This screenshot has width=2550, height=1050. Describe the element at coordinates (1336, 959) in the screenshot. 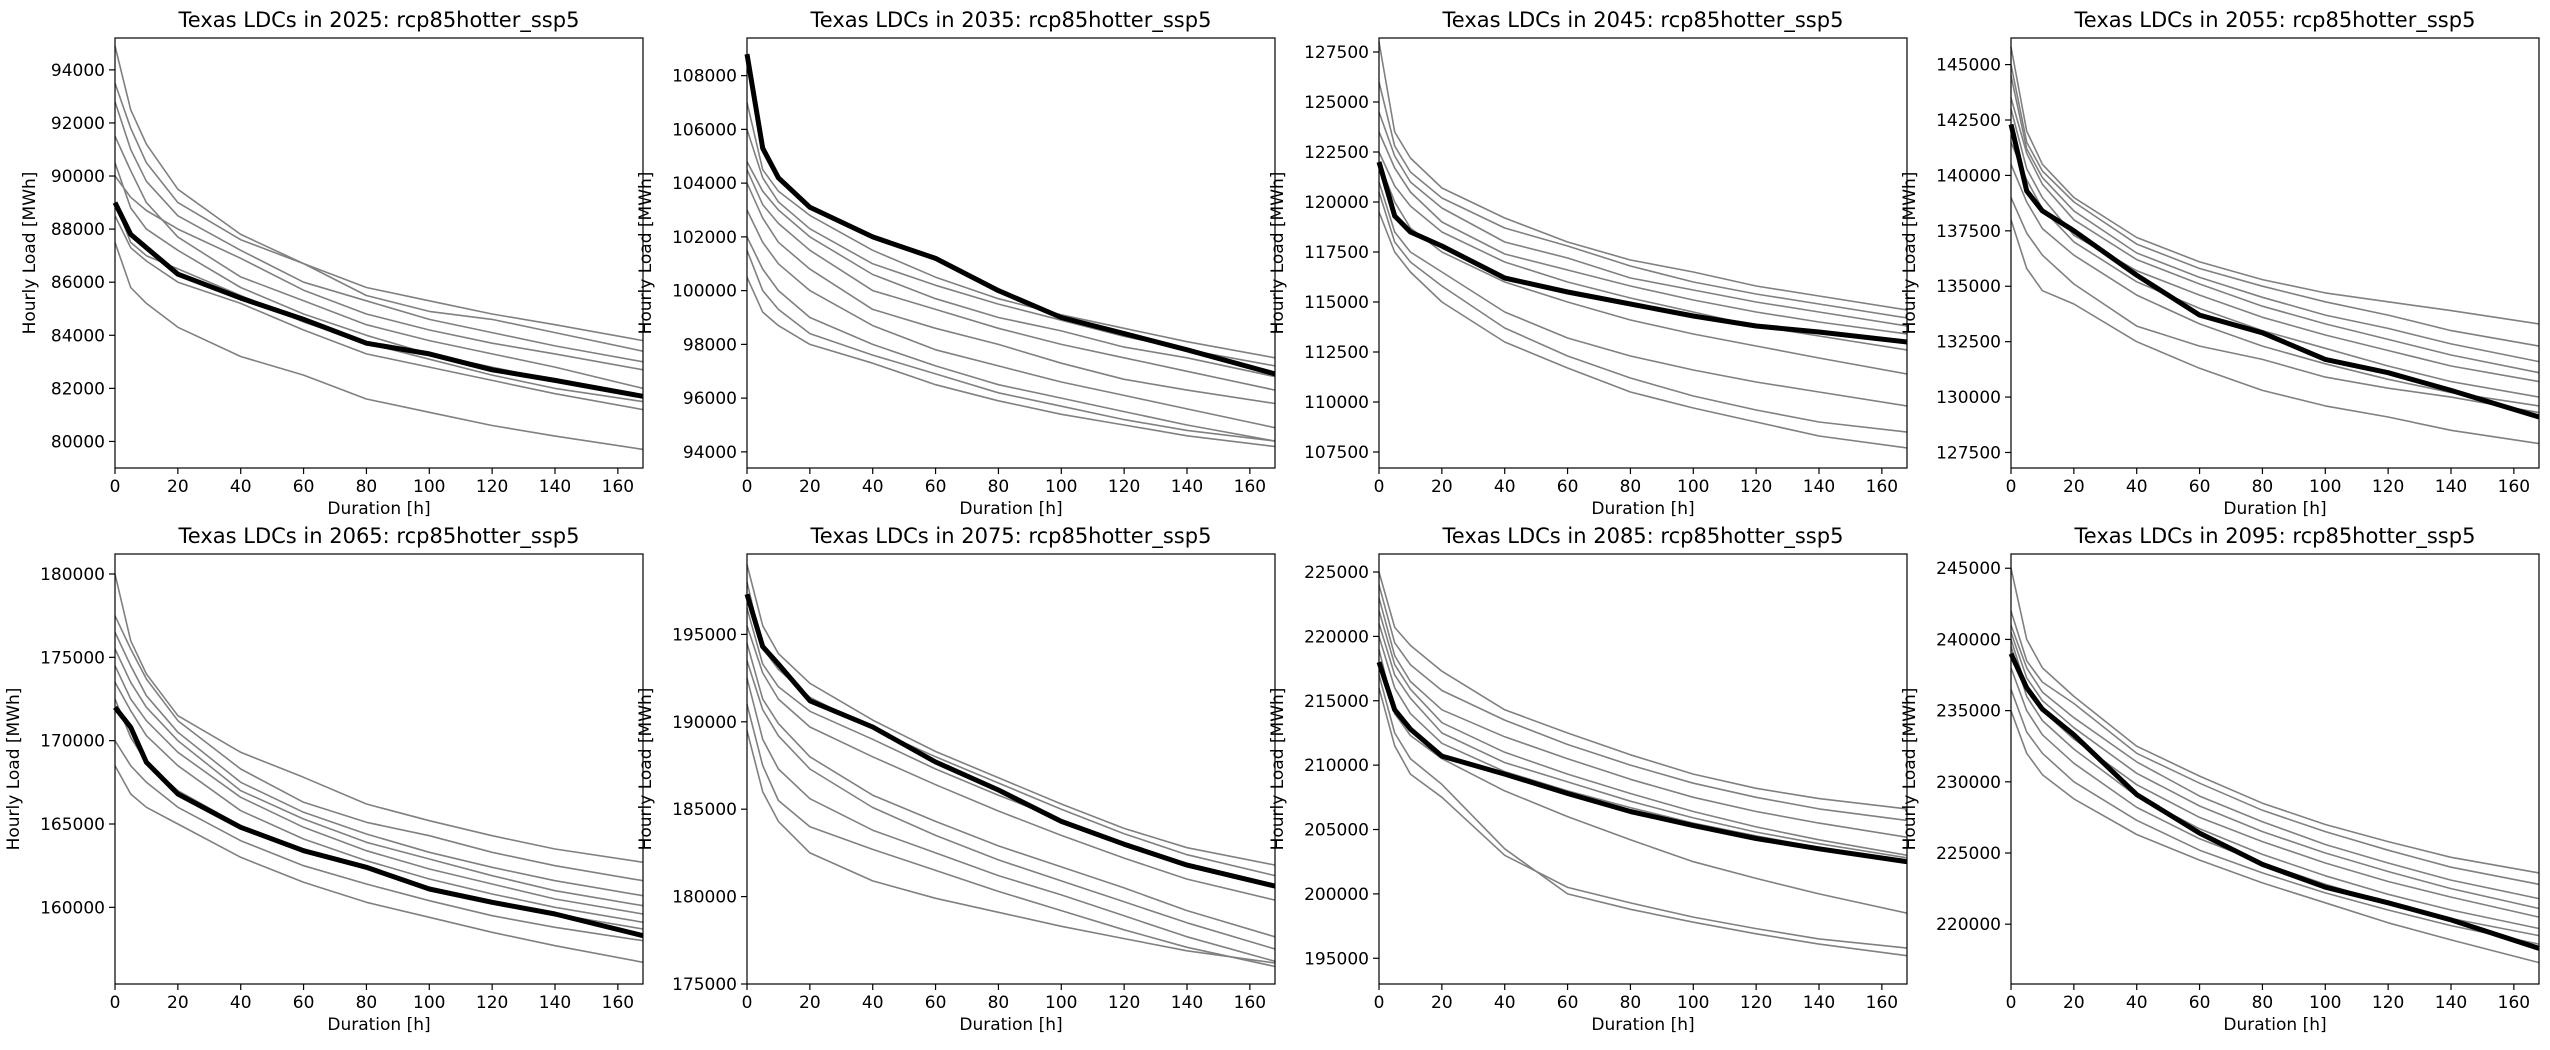

I see `y-tick-label: 195000` at that location.